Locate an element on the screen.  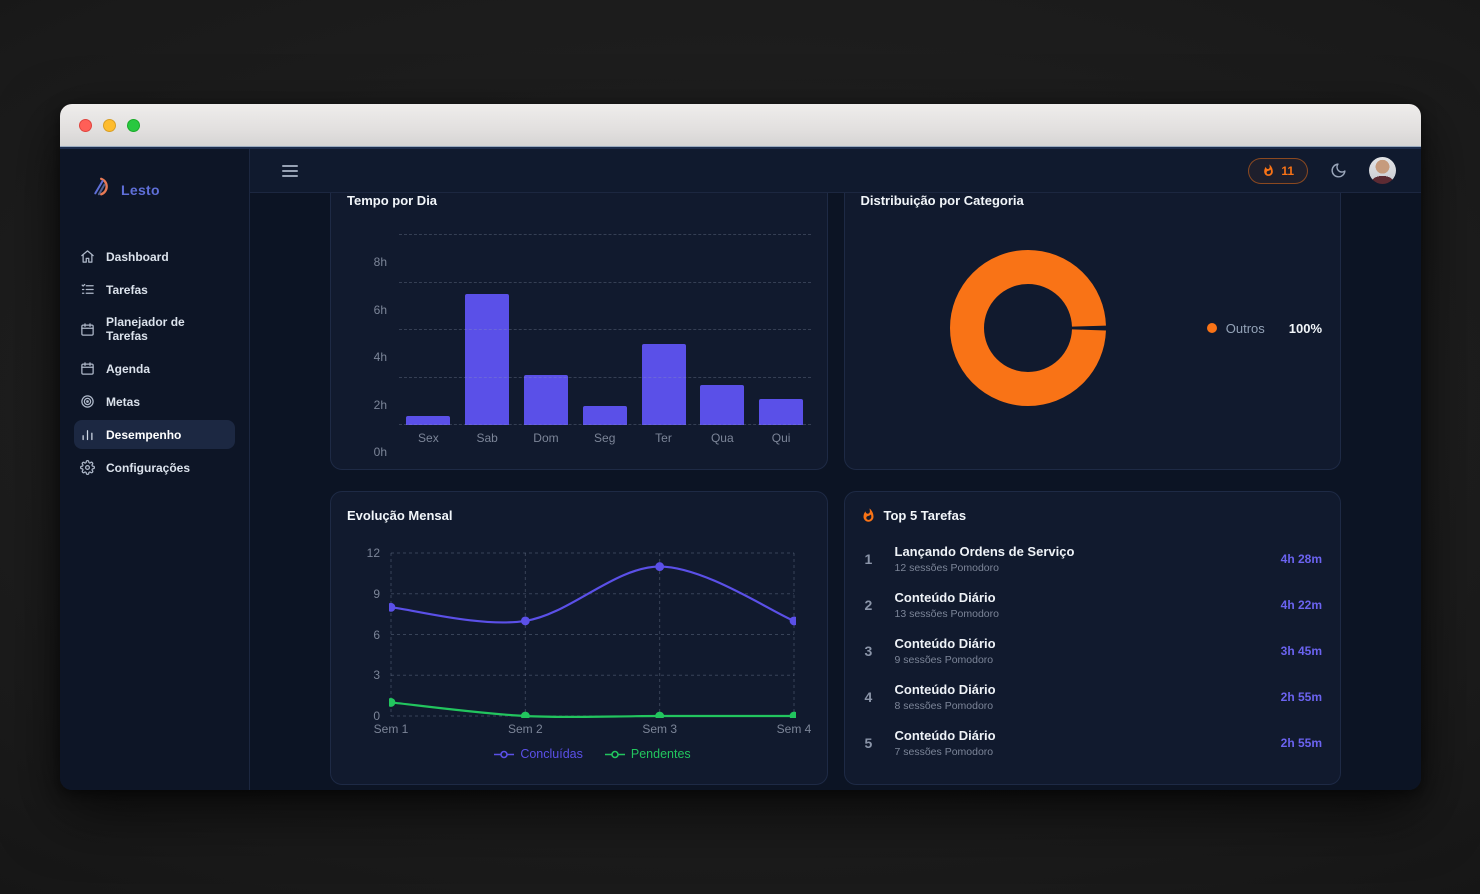
sidebar-item-tarefas: Tarefas is located at coordinates (154, 289).